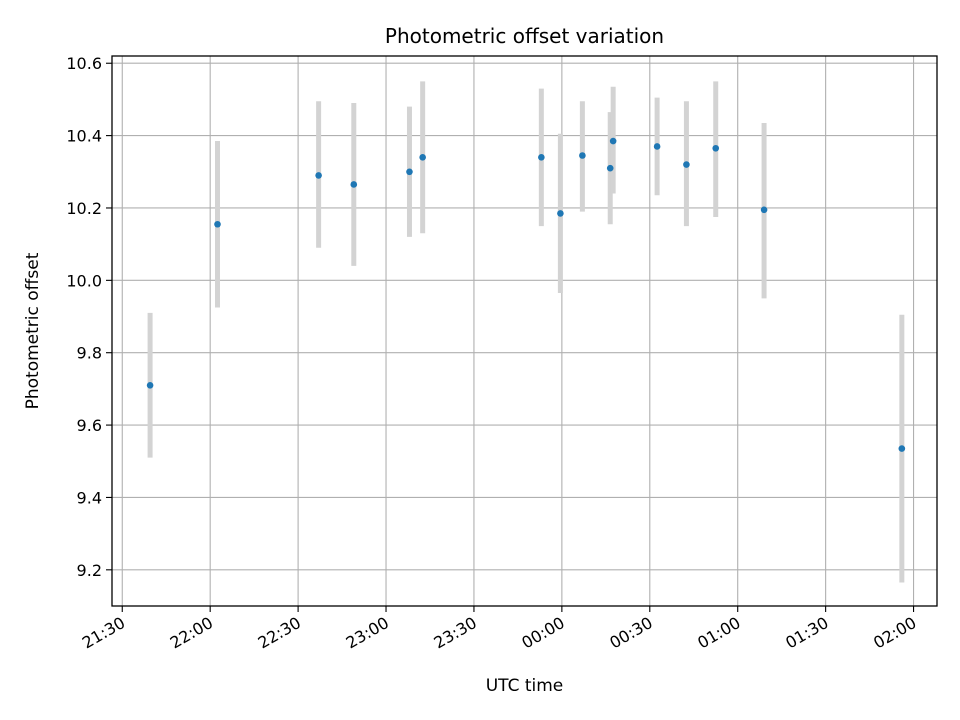 The width and height of the screenshot is (960, 720). What do you see at coordinates (279, 633) in the screenshot?
I see `x-tick-label: 22:30` at bounding box center [279, 633].